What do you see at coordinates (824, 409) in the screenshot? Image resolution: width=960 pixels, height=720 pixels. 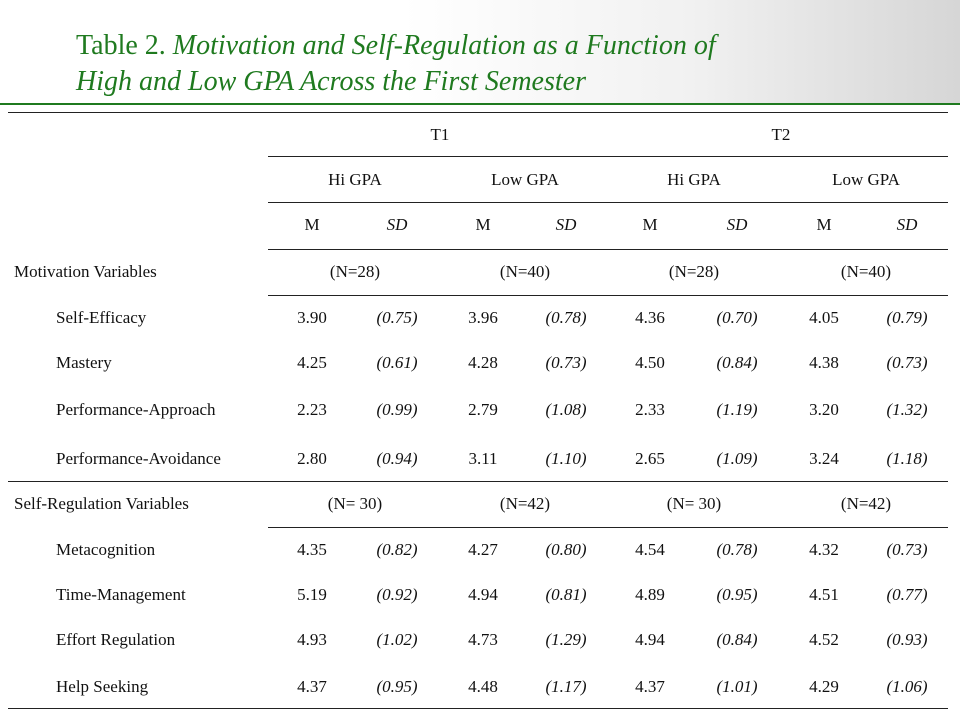 I see `mean-value: 3.20` at bounding box center [824, 409].